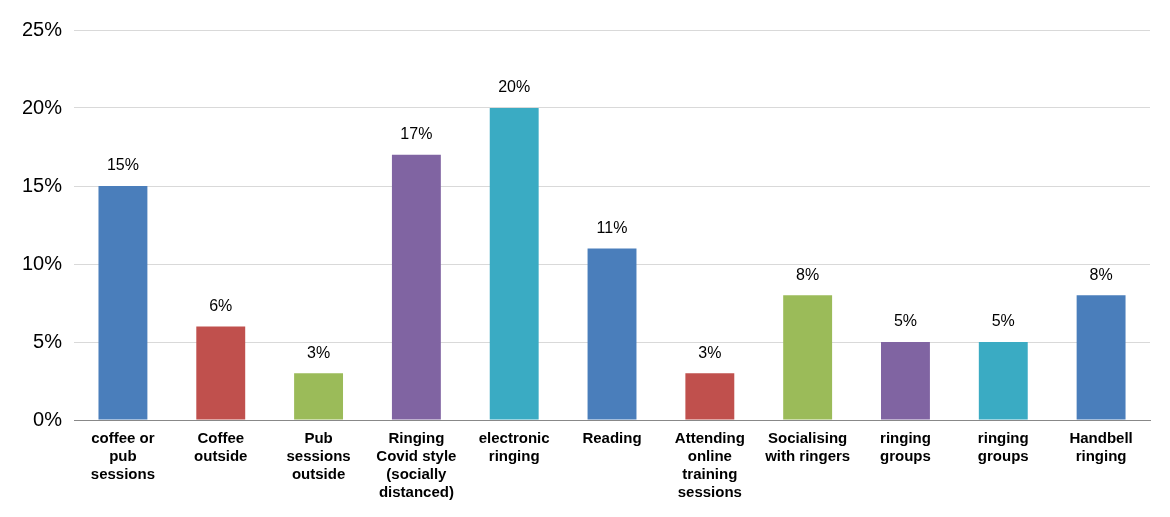  I want to click on x-tick-label: Pub sessions outside, so click(318, 456).